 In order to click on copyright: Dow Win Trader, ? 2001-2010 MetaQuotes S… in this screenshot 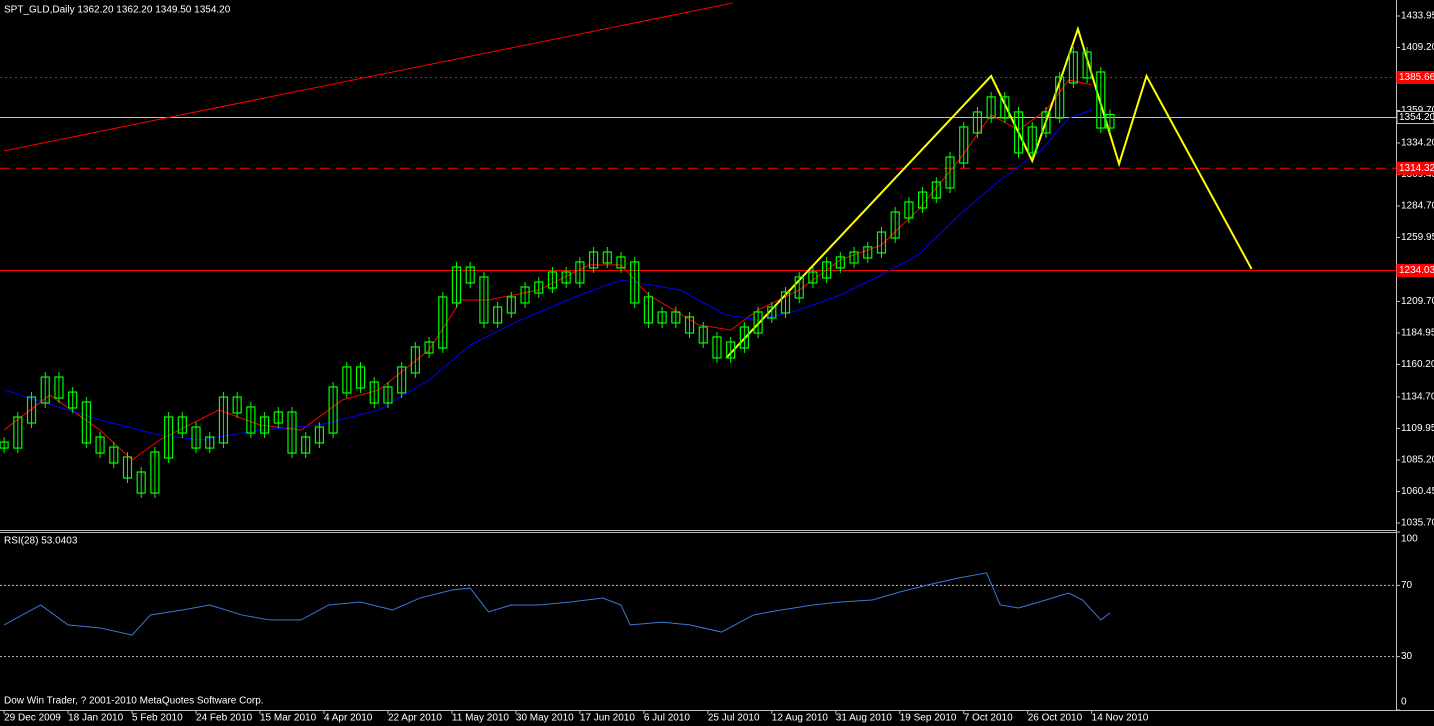, I will do `click(134, 701)`.